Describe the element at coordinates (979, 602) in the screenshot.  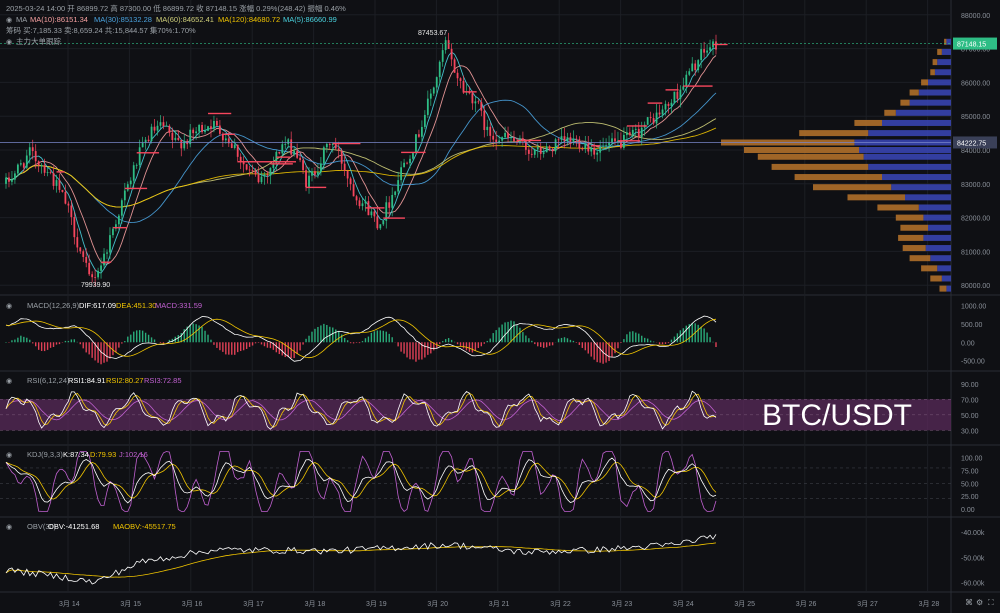
I see `settings-icon: ⚙` at that location.